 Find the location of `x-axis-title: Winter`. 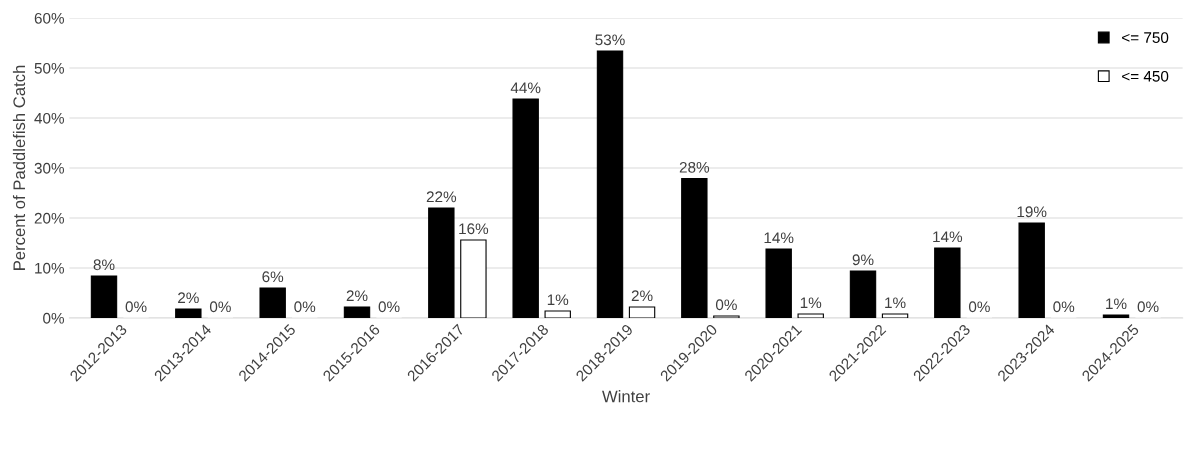

x-axis-title: Winter is located at coordinates (626, 396).